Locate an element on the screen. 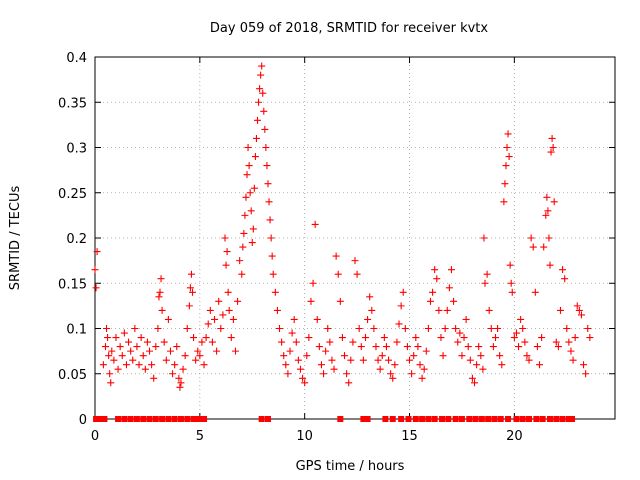 The height and width of the screenshot is (480, 640). x-tick-label: 20 is located at coordinates (514, 436).